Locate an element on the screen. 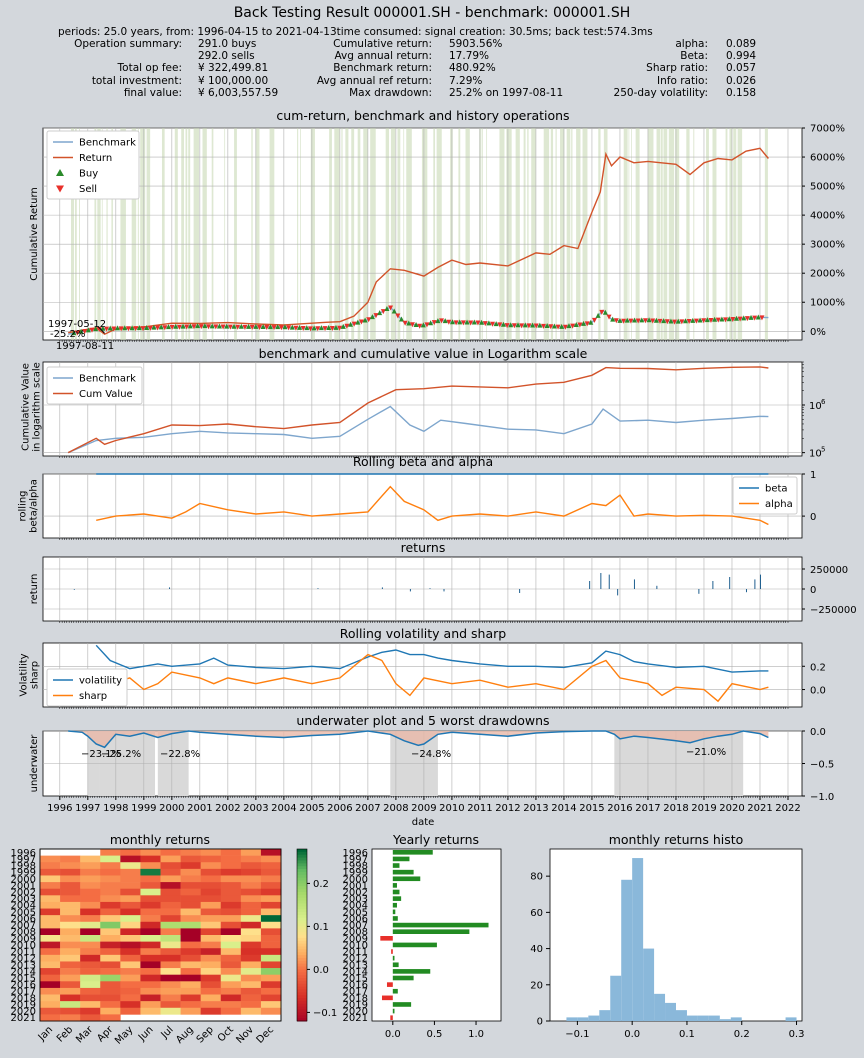 The height and width of the screenshot is (1058, 864). x-tick-label: 1996 is located at coordinates (59, 808).